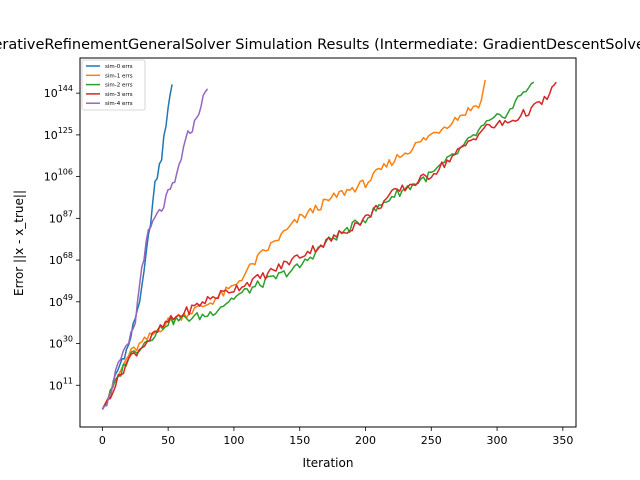  I want to click on x-tick-label: 350, so click(562, 440).